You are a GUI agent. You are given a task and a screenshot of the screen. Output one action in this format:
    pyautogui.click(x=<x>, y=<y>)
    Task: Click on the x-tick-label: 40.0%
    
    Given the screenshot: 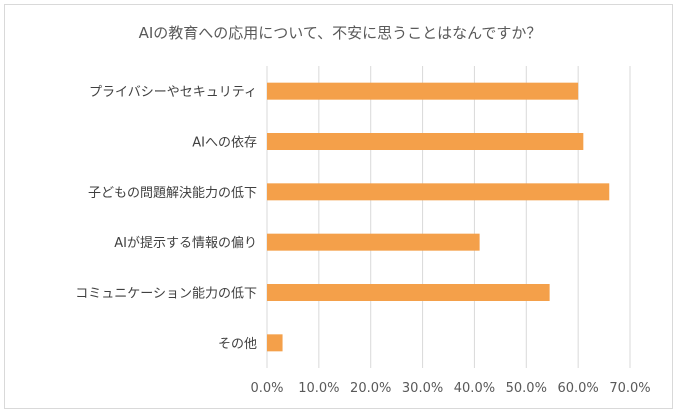 What is the action you would take?
    pyautogui.click(x=474, y=388)
    